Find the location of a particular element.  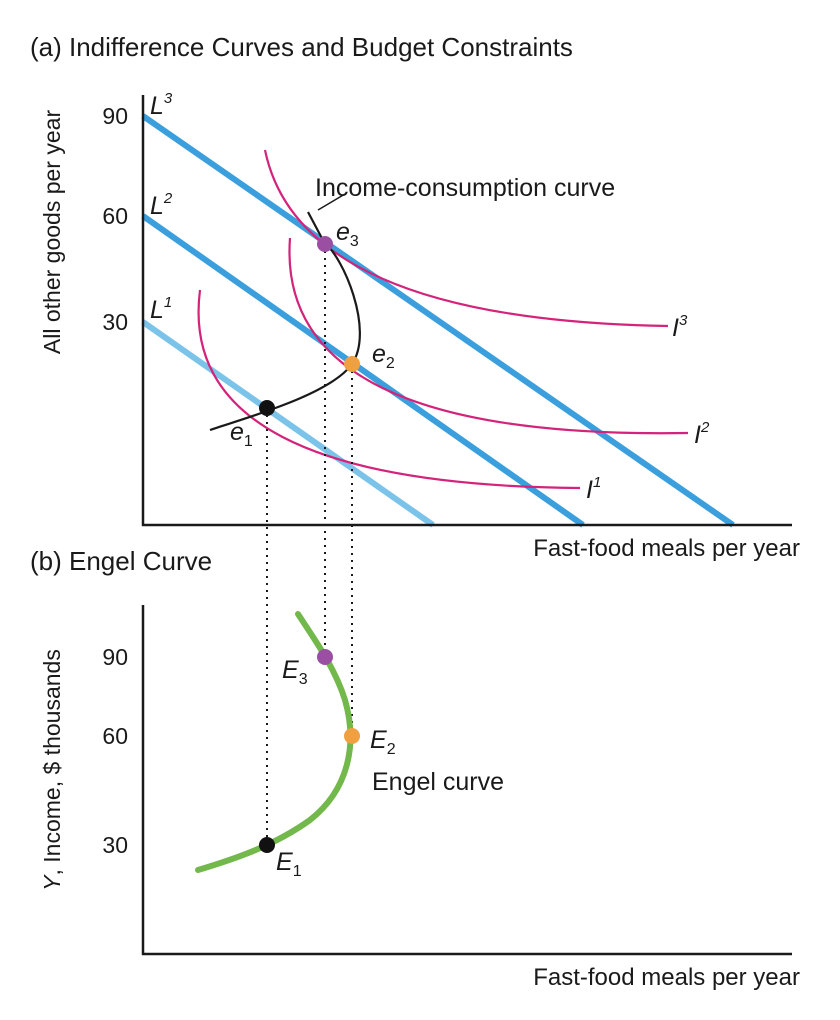

panel-a-ytick-30: 30 is located at coordinates (115, 322).